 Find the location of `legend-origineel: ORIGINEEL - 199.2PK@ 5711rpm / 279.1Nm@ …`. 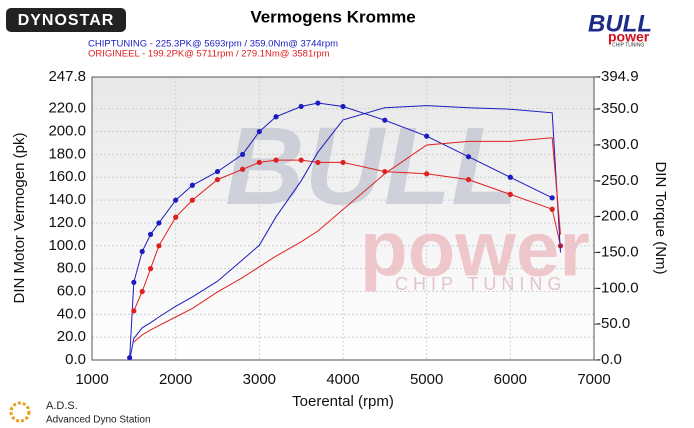

legend-origineel: ORIGINEEL - 199.2PK@ 5711rpm / 279.1Nm@ … is located at coordinates (209, 54).